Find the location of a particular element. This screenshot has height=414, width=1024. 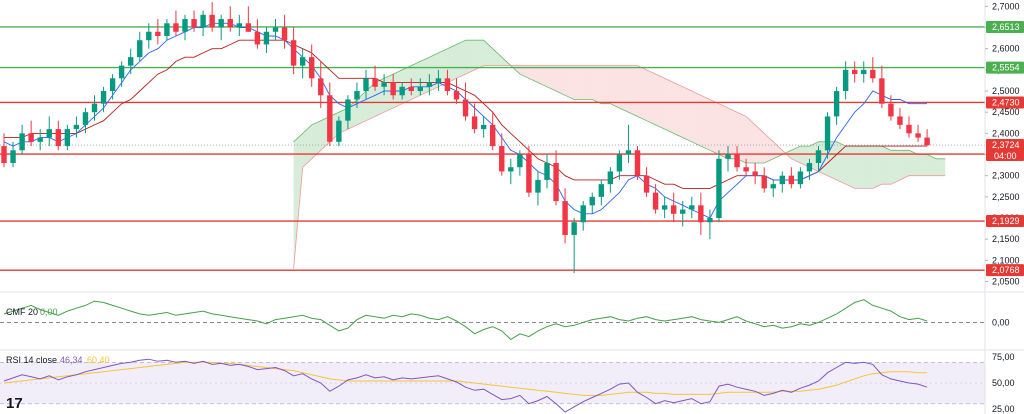

level-tag-label: 2,0768 is located at coordinates (1006, 270).